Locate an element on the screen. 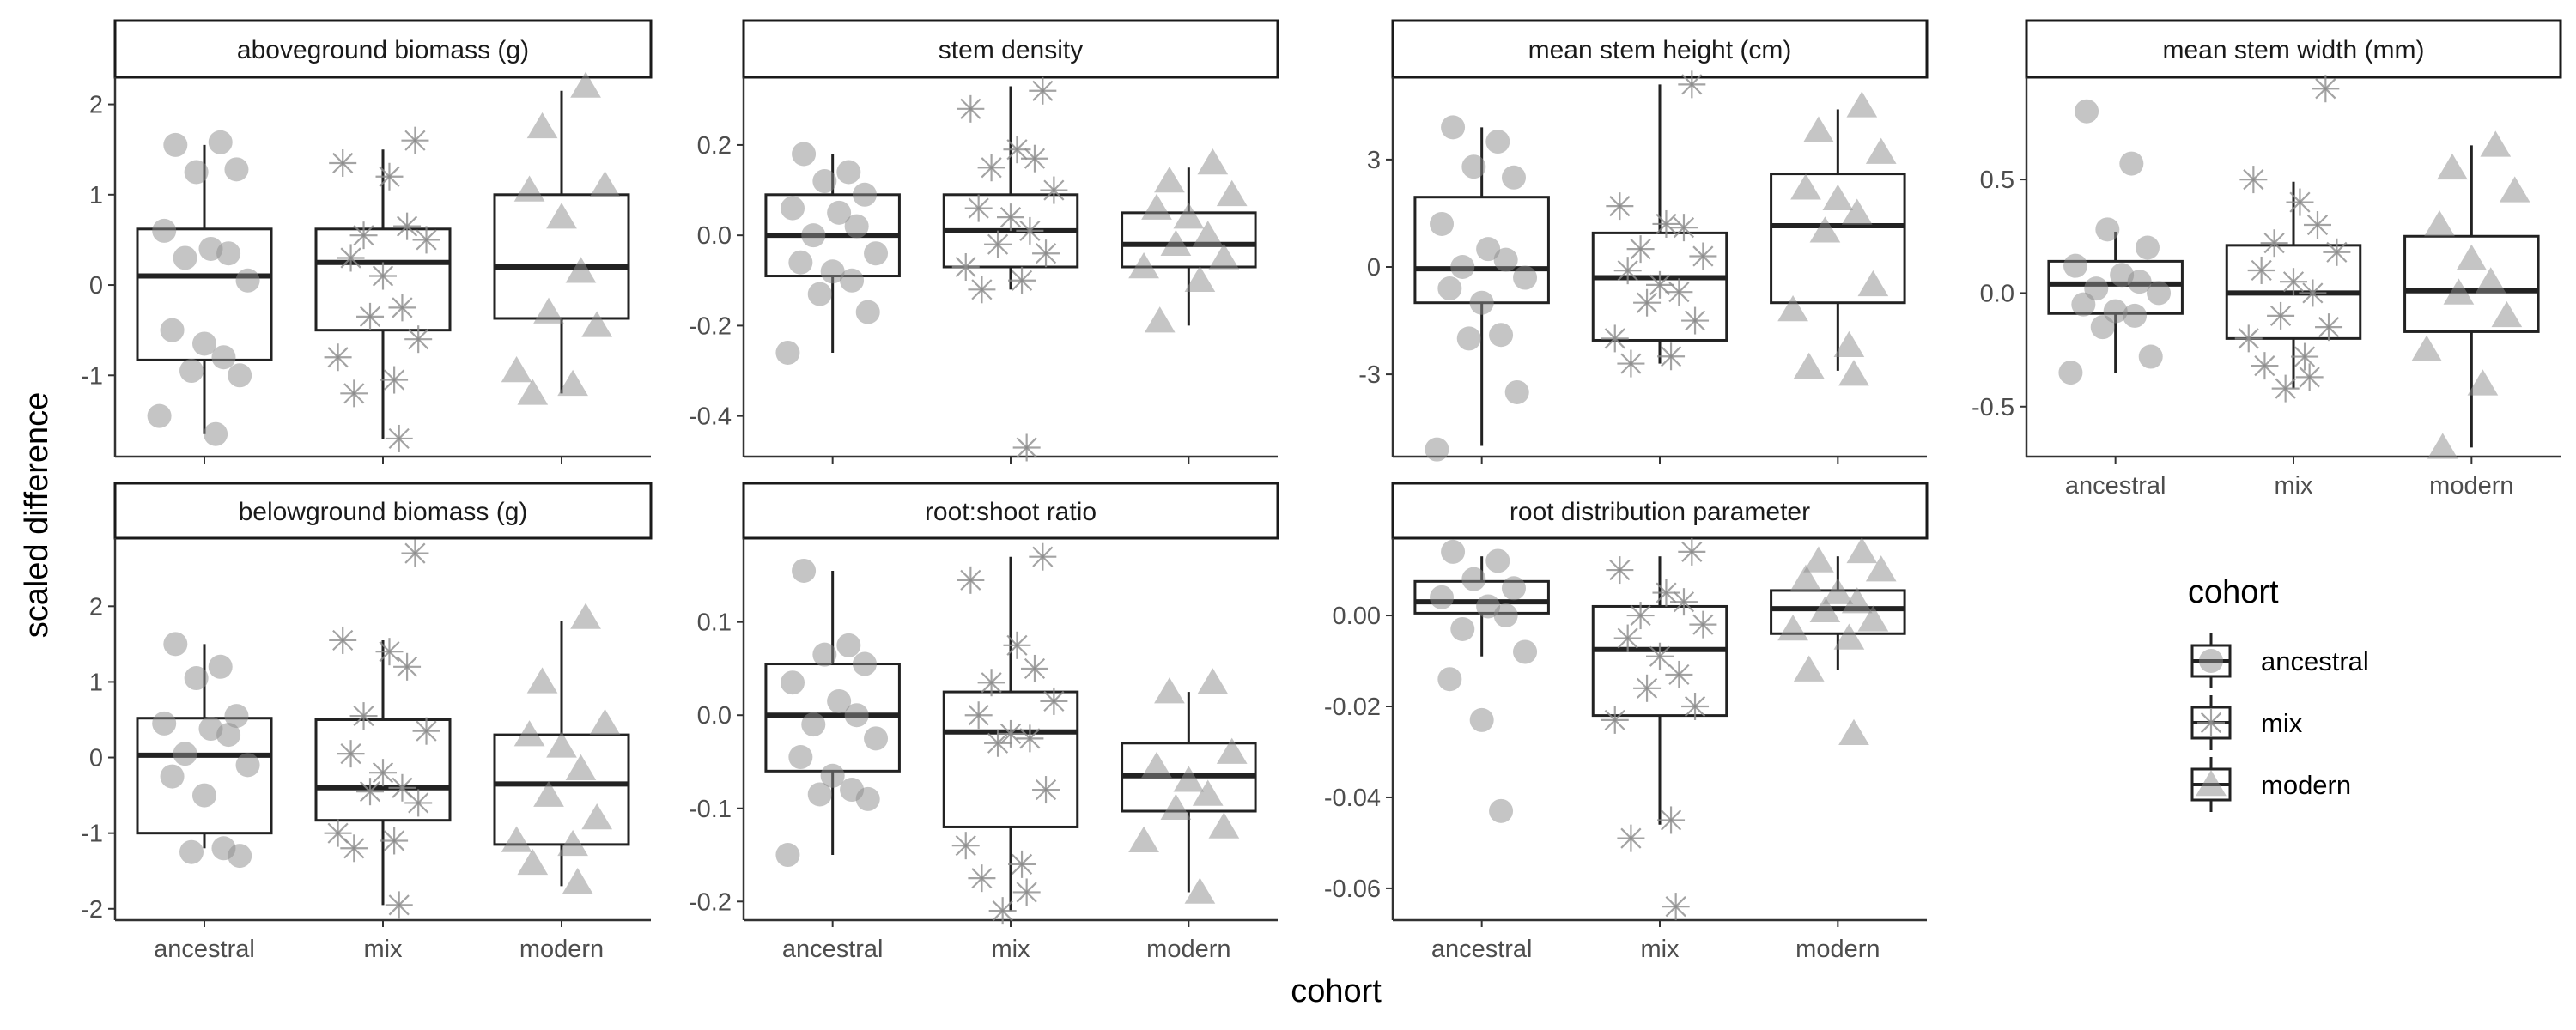 The width and height of the screenshot is (2576, 1030). y-tick-label: 0 is located at coordinates (96, 286).